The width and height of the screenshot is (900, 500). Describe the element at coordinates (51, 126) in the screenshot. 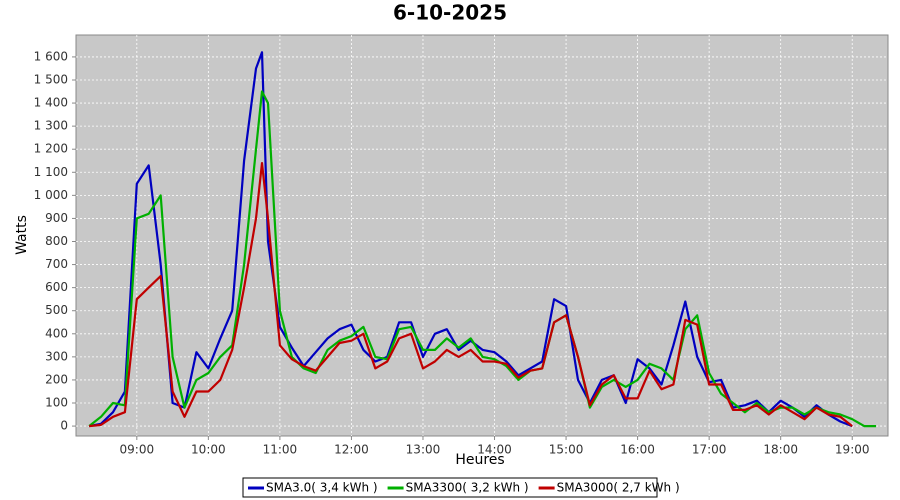

I see `y-tick-label: 1 300` at that location.